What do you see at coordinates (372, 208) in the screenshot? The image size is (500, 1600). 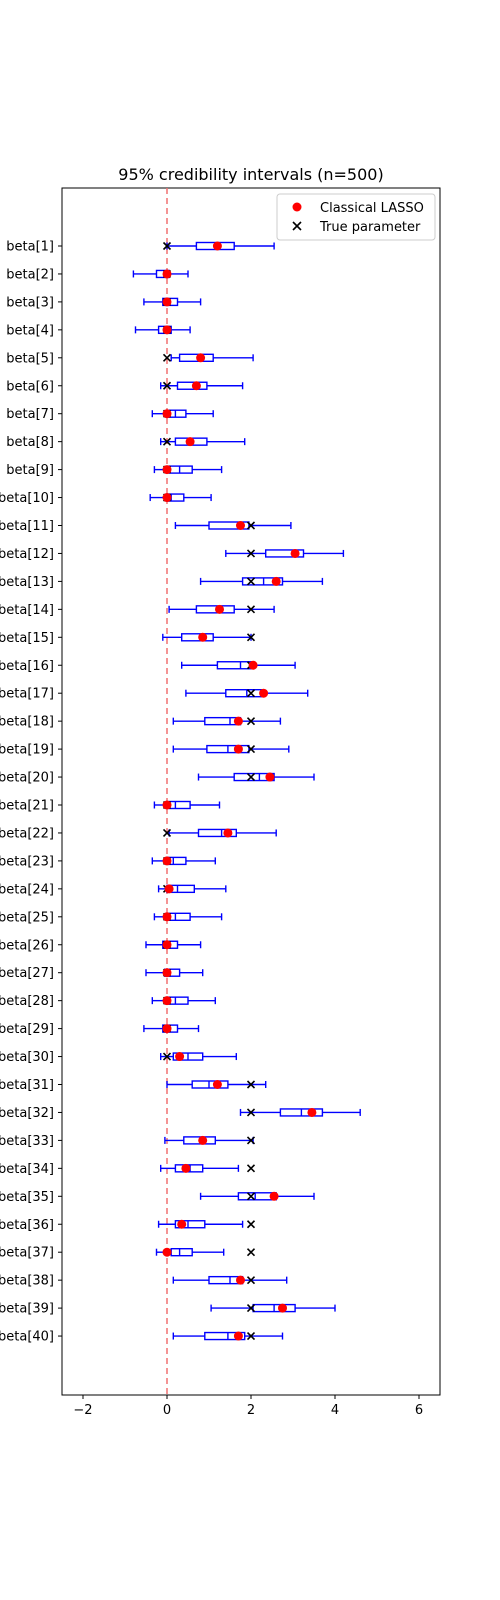 I see `legend-lasso-label: Classical LASSO` at bounding box center [372, 208].